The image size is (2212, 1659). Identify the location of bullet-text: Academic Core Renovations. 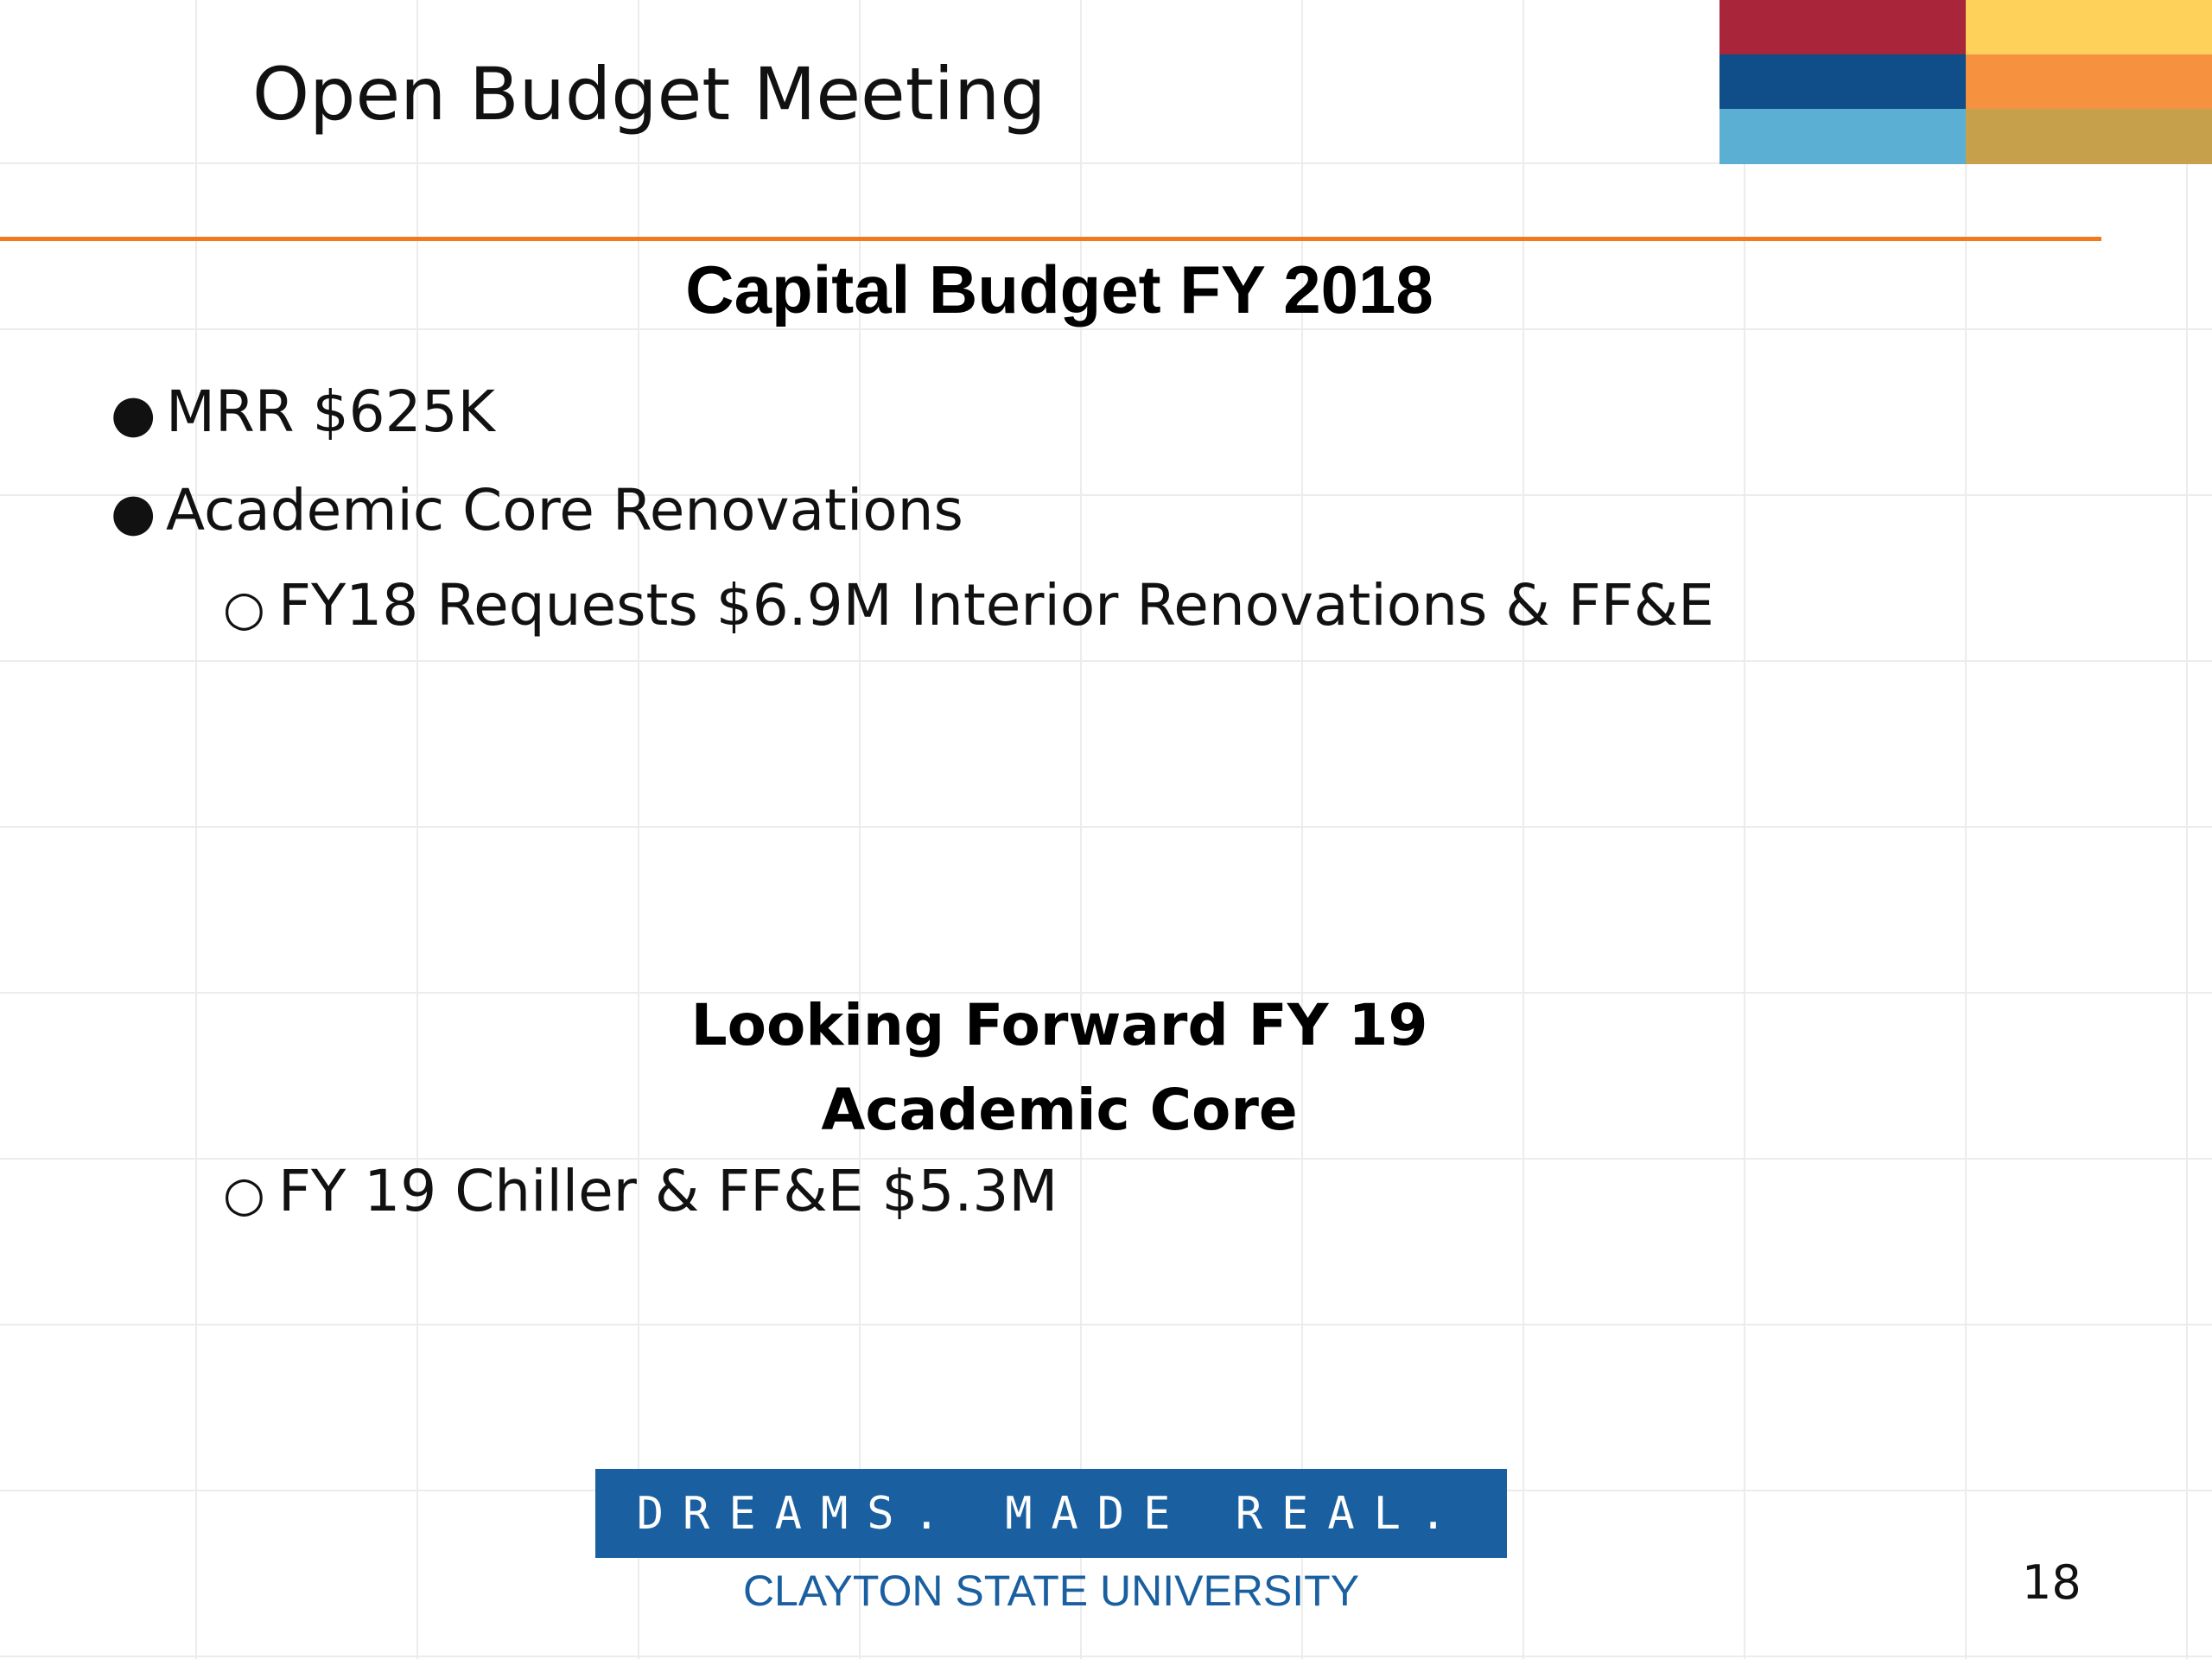
(564, 510).